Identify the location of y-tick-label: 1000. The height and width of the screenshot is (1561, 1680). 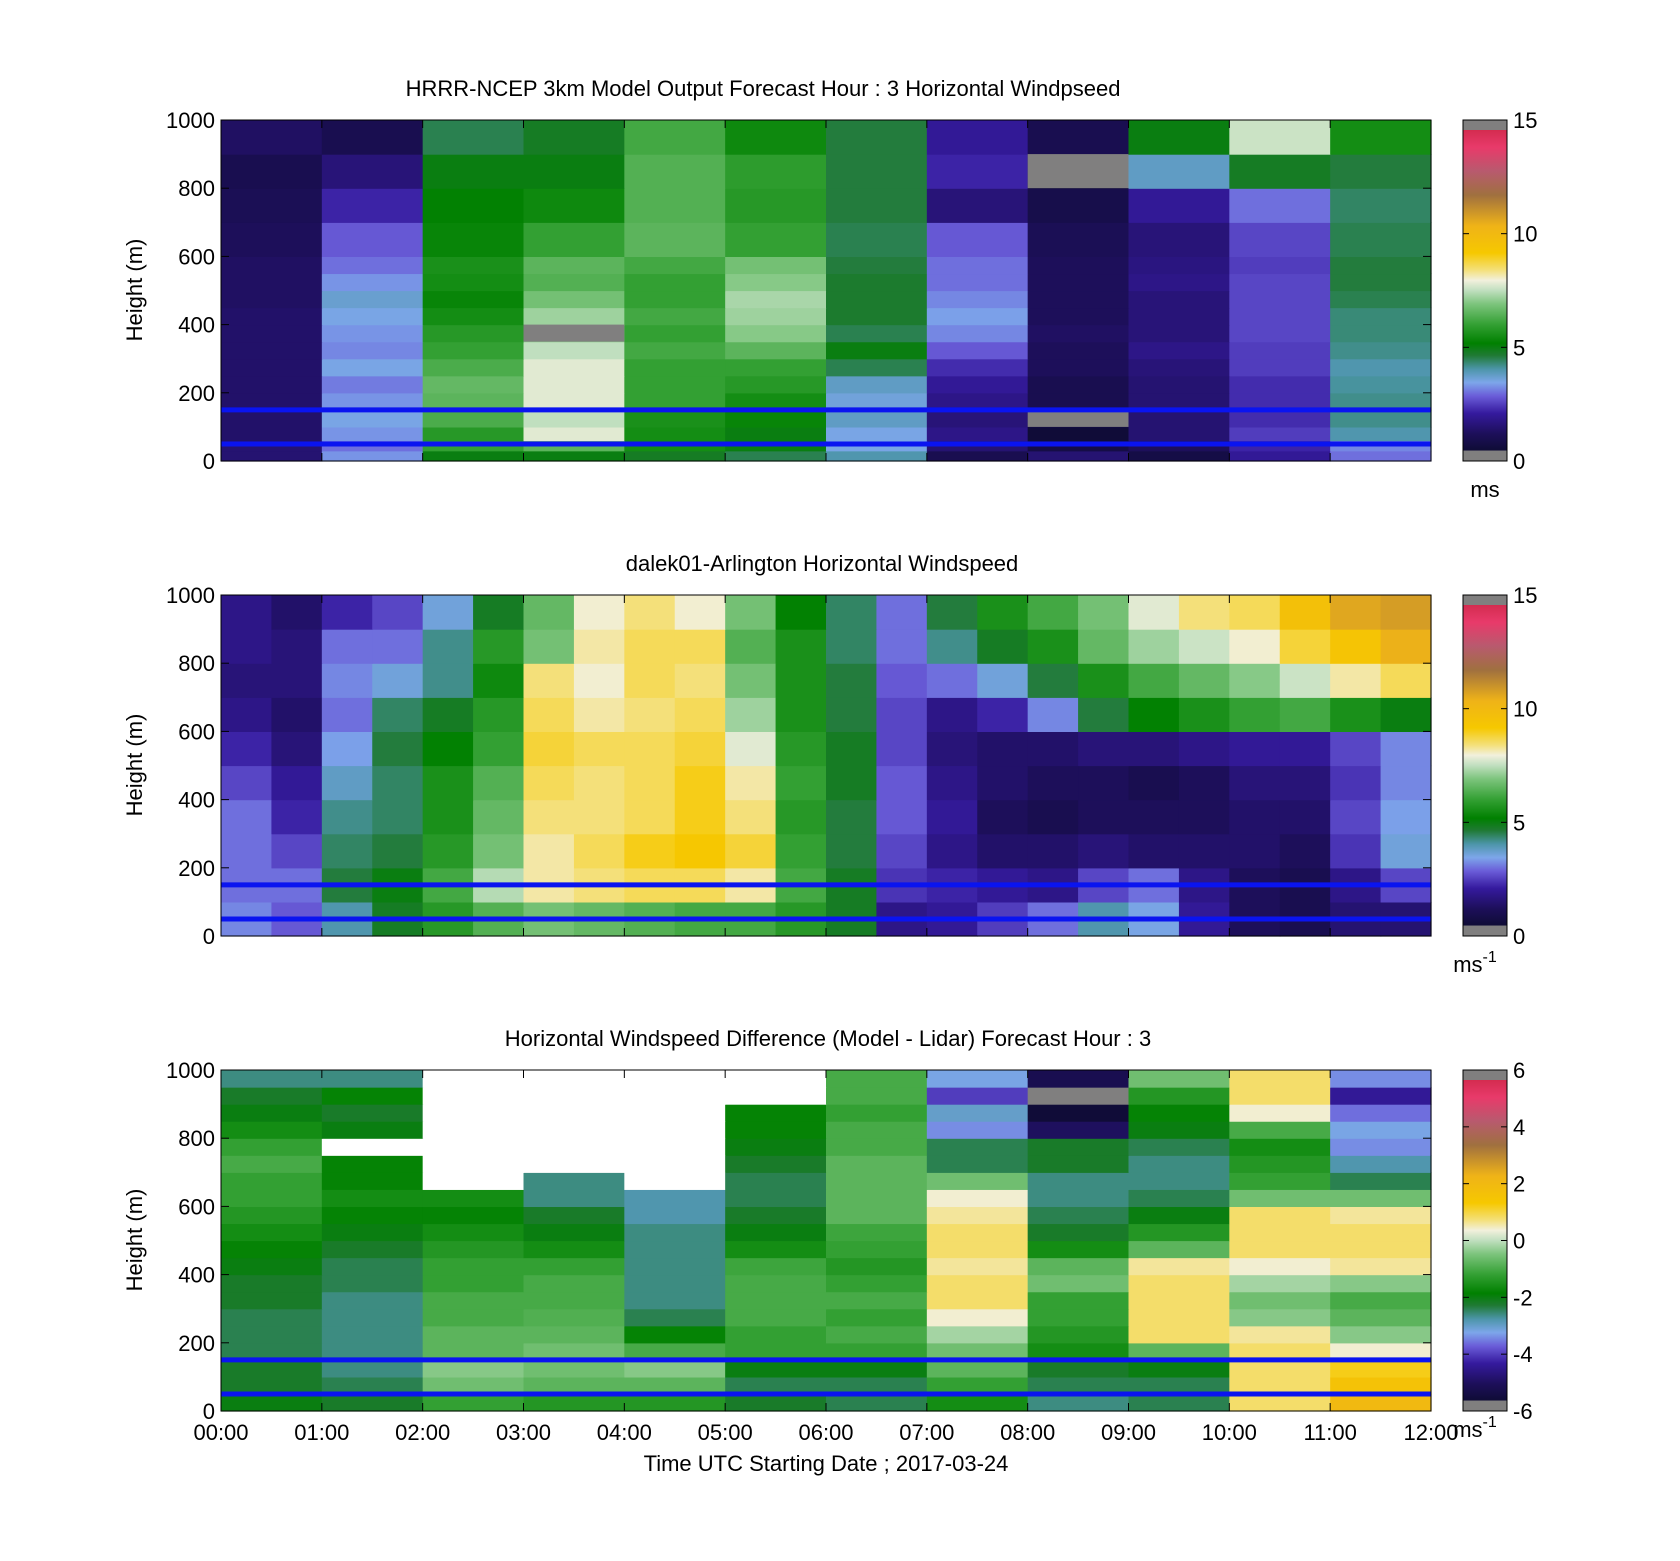
(190, 595).